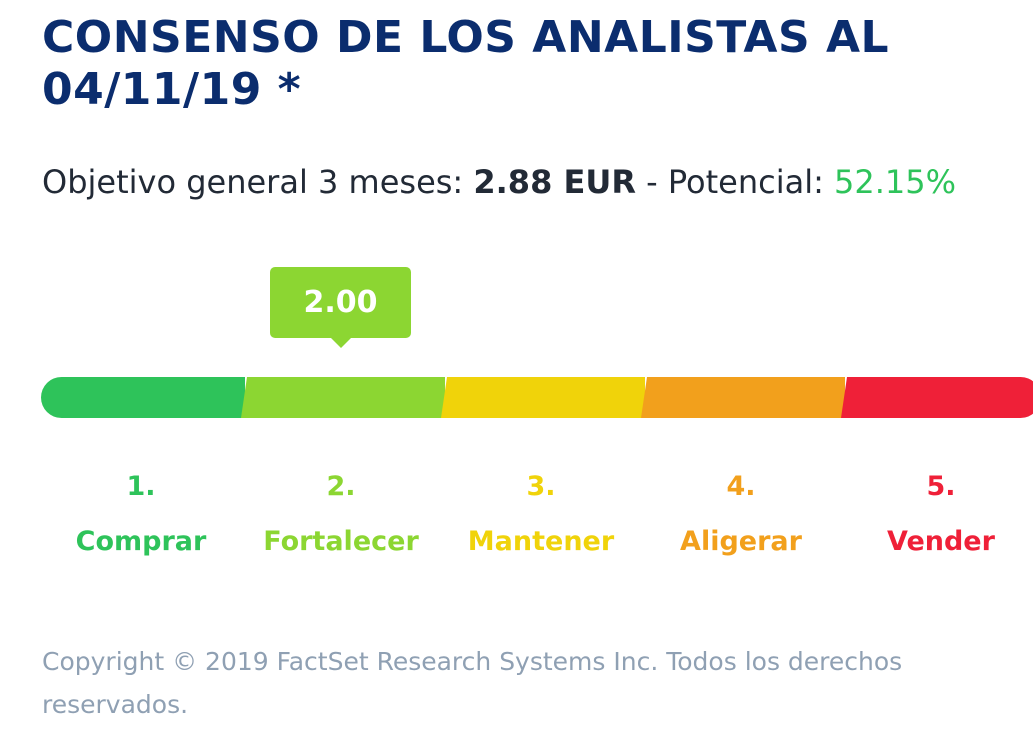 Image resolution: width=1033 pixels, height=737 pixels. I want to click on page-title: CONSENSO DE LOS ANALISTAS AL 04/11/19 *, so click(466, 63).